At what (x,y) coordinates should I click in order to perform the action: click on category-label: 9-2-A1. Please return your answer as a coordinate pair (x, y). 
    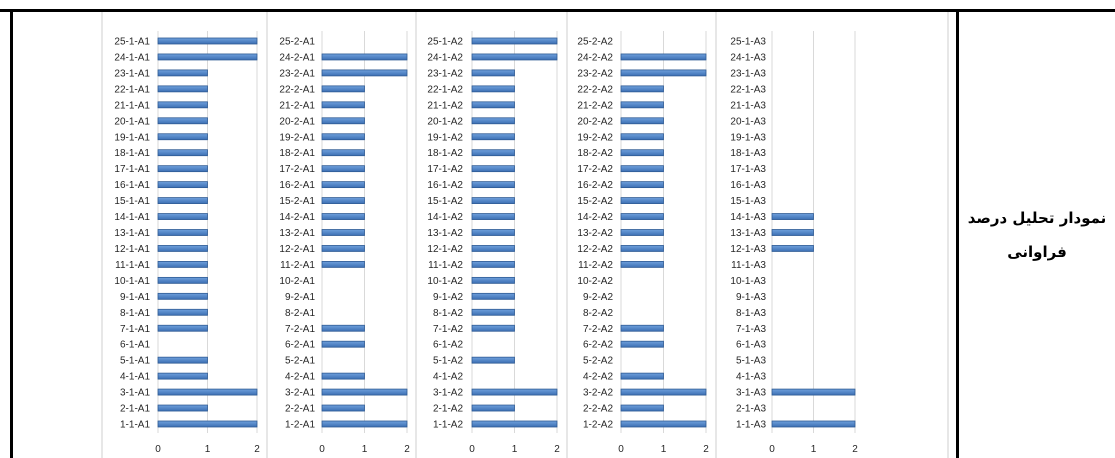
    Looking at the image, I should click on (300, 297).